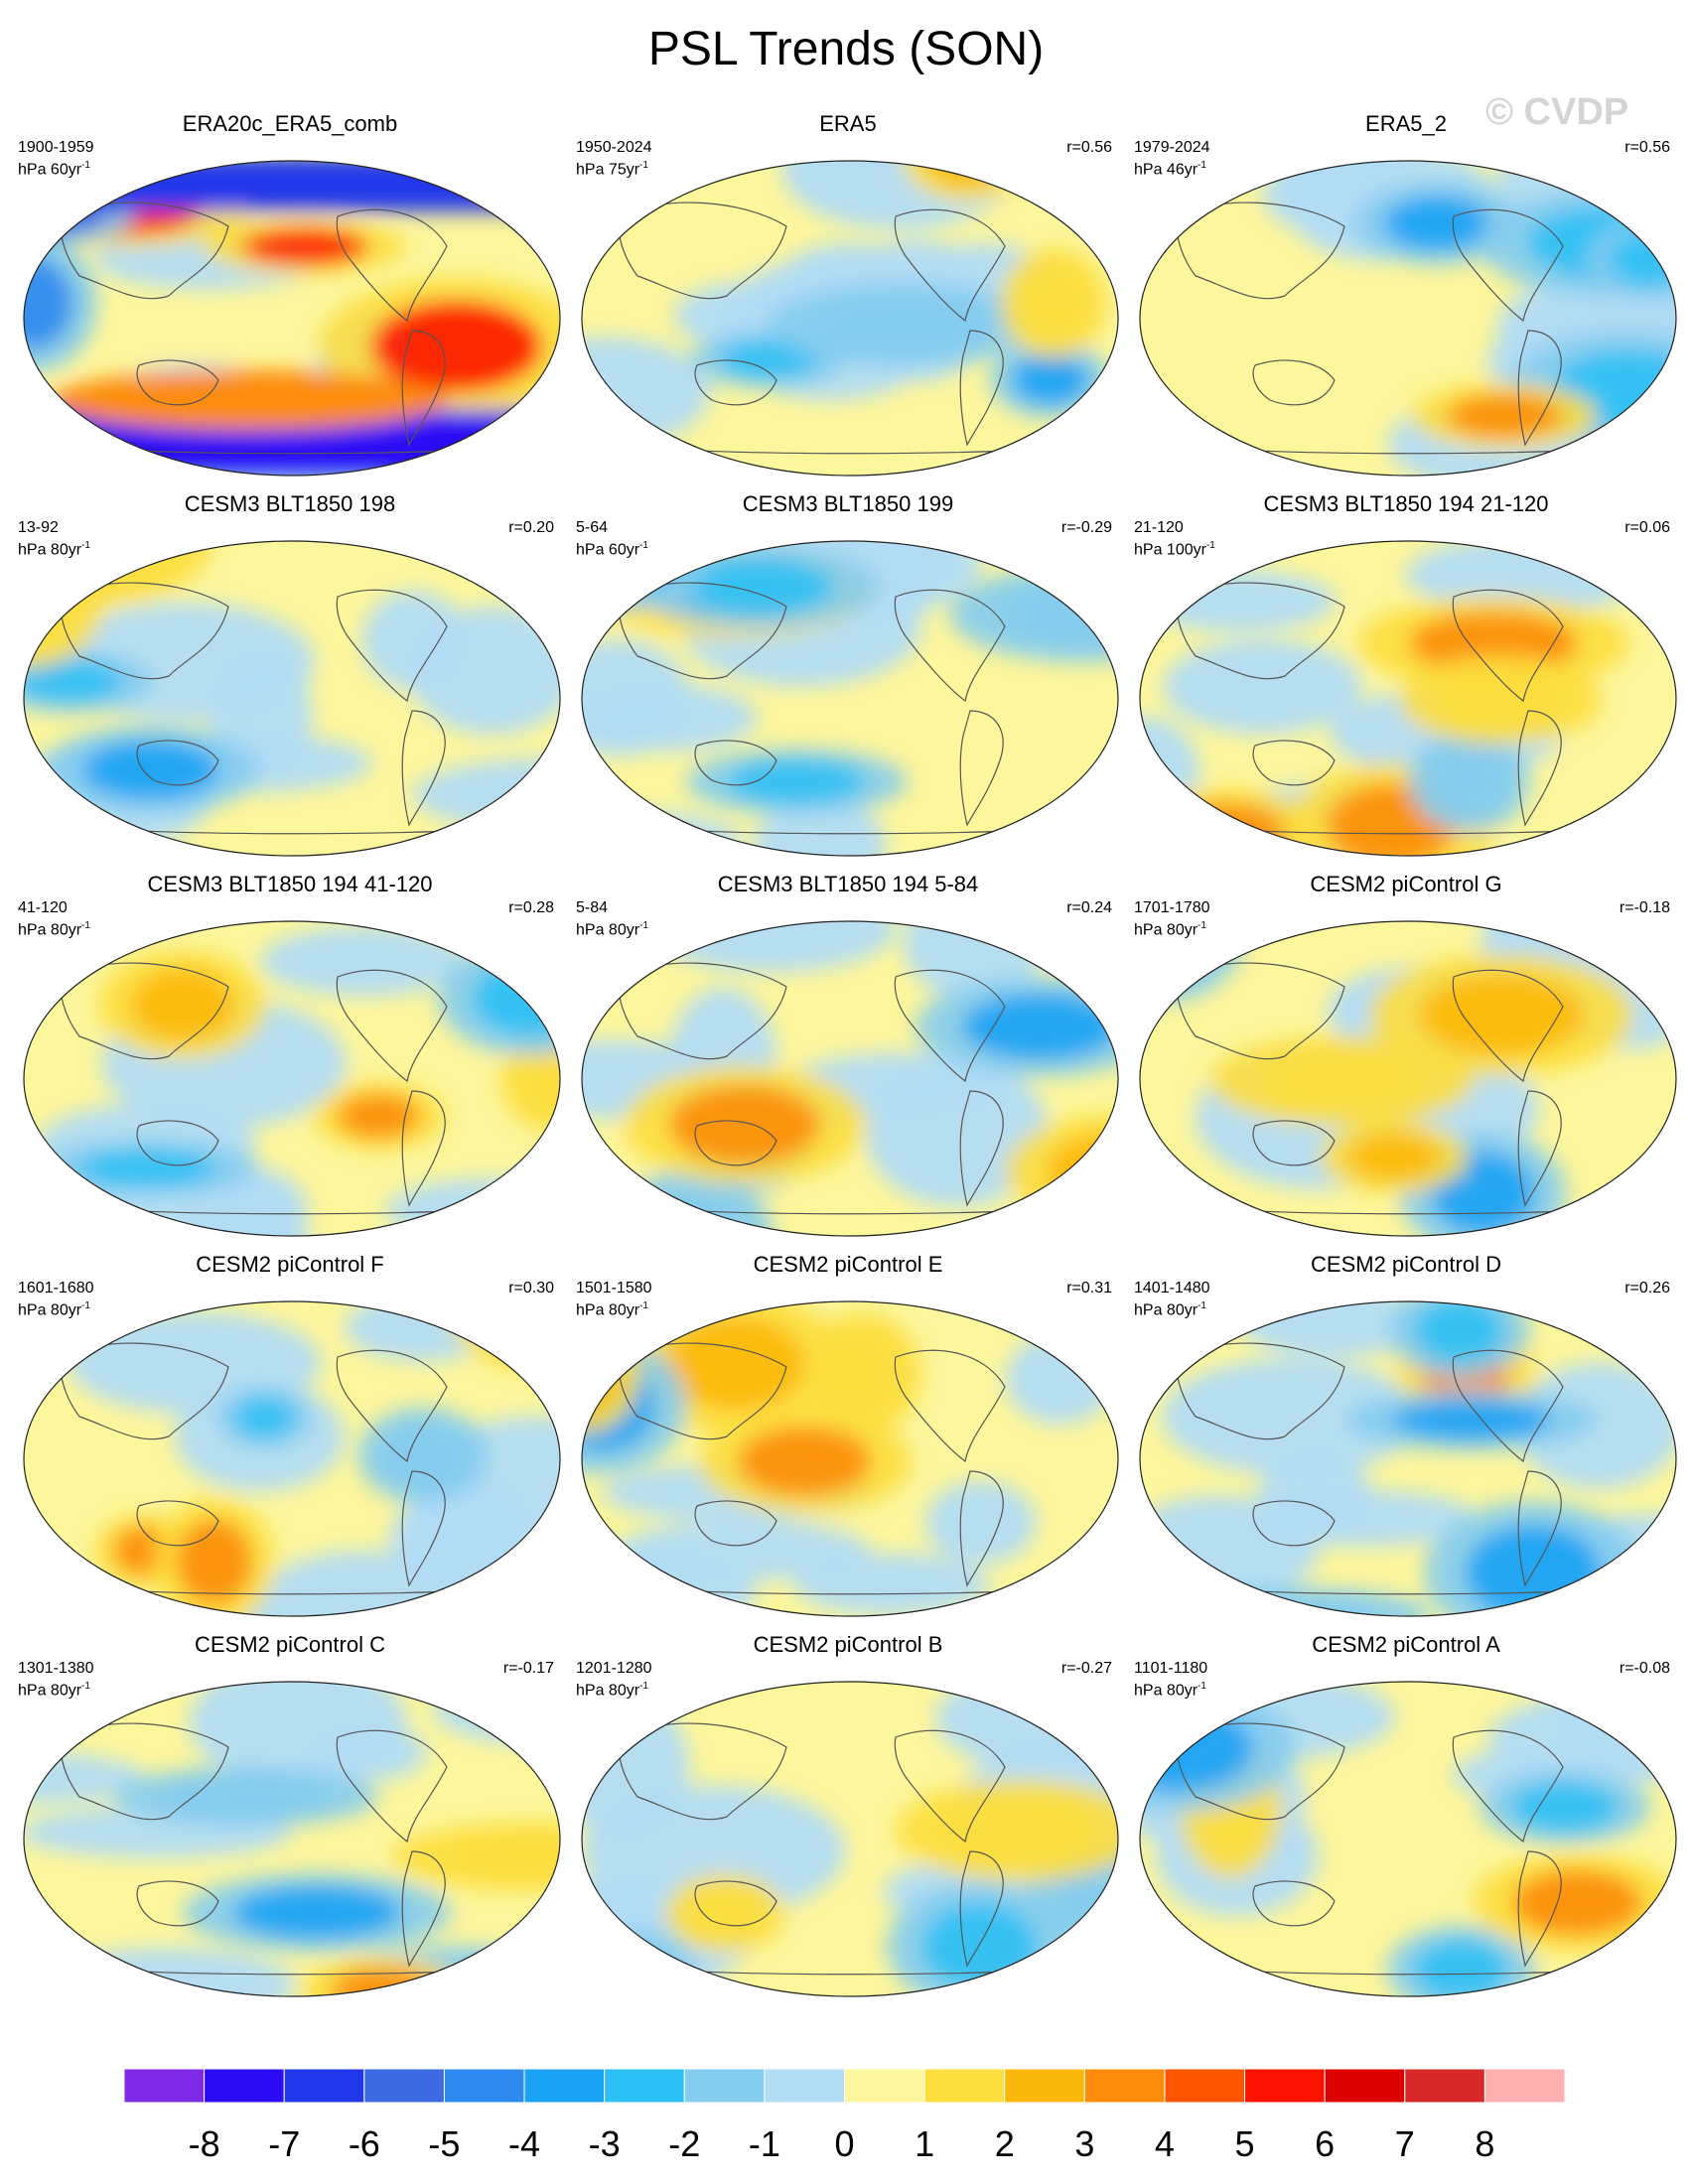 This screenshot has width=1692, height=2184. Describe the element at coordinates (684, 2143) in the screenshot. I see `colorbar-tick-label: -2` at that location.